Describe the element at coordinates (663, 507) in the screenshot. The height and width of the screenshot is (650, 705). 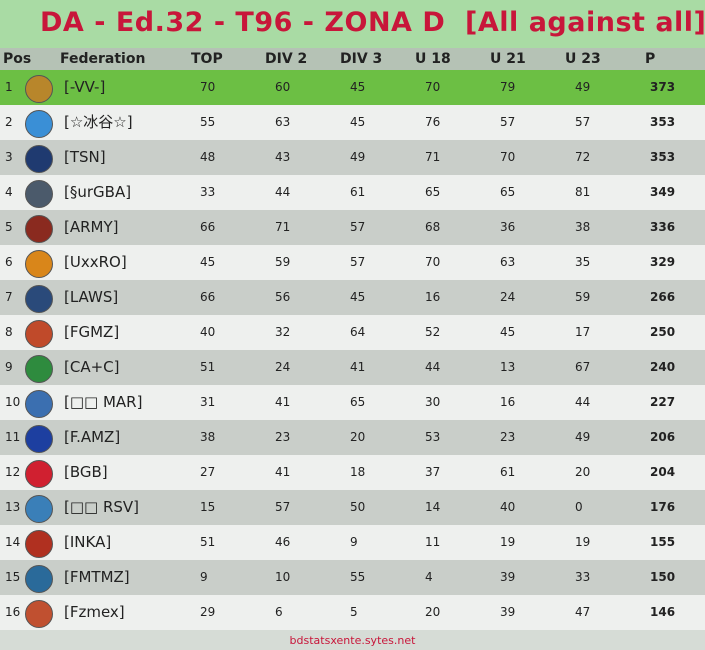
I see `table-cell: 176` at that location.